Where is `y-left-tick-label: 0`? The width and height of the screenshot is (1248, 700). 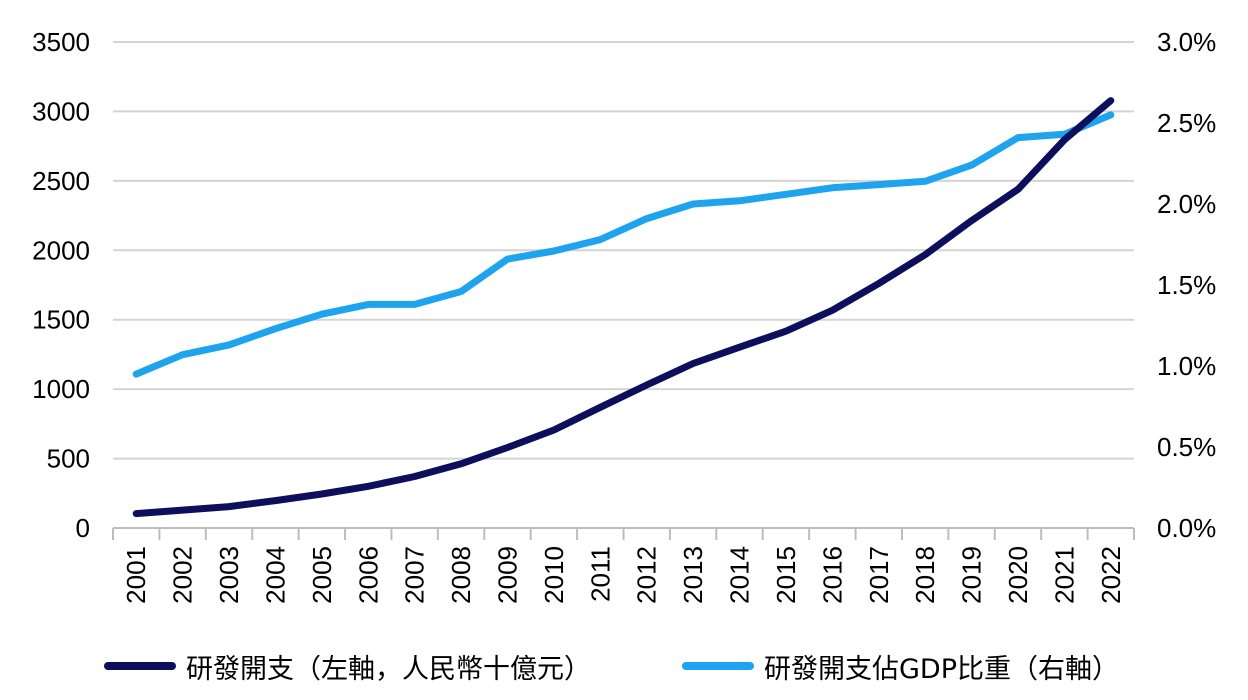
y-left-tick-label: 0 is located at coordinates (83, 528).